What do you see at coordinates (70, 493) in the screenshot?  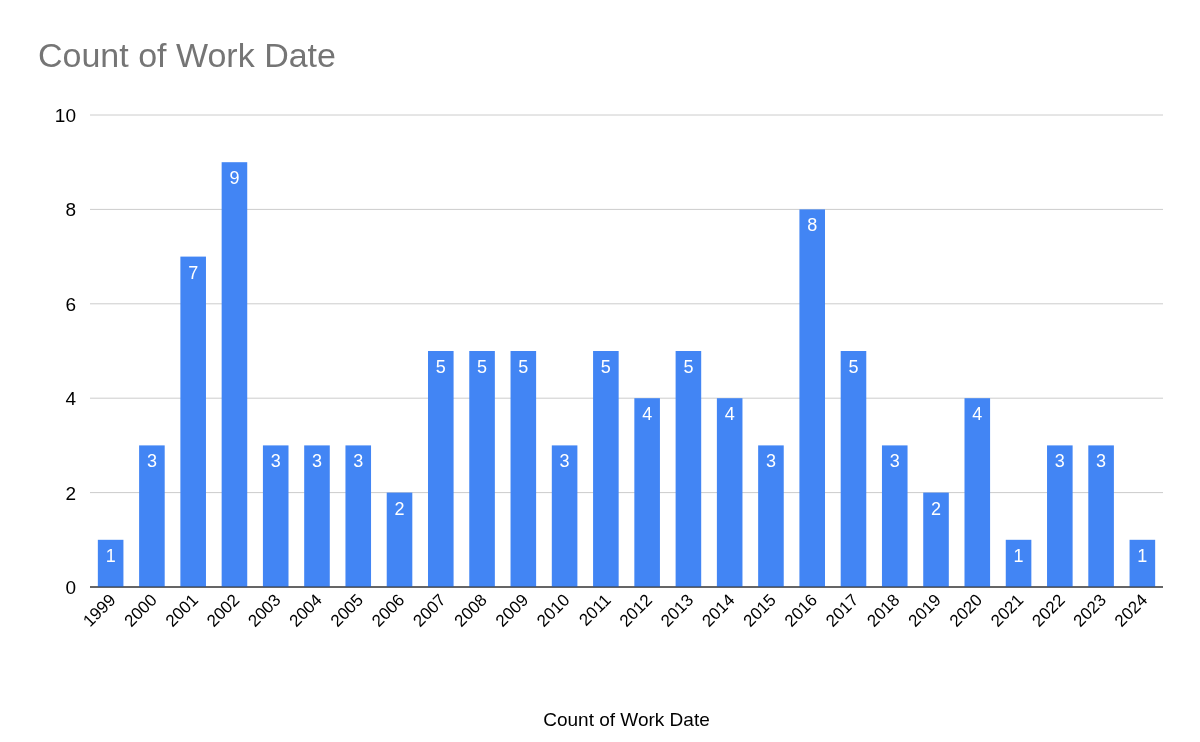 I see `y-tick-label: 2` at bounding box center [70, 493].